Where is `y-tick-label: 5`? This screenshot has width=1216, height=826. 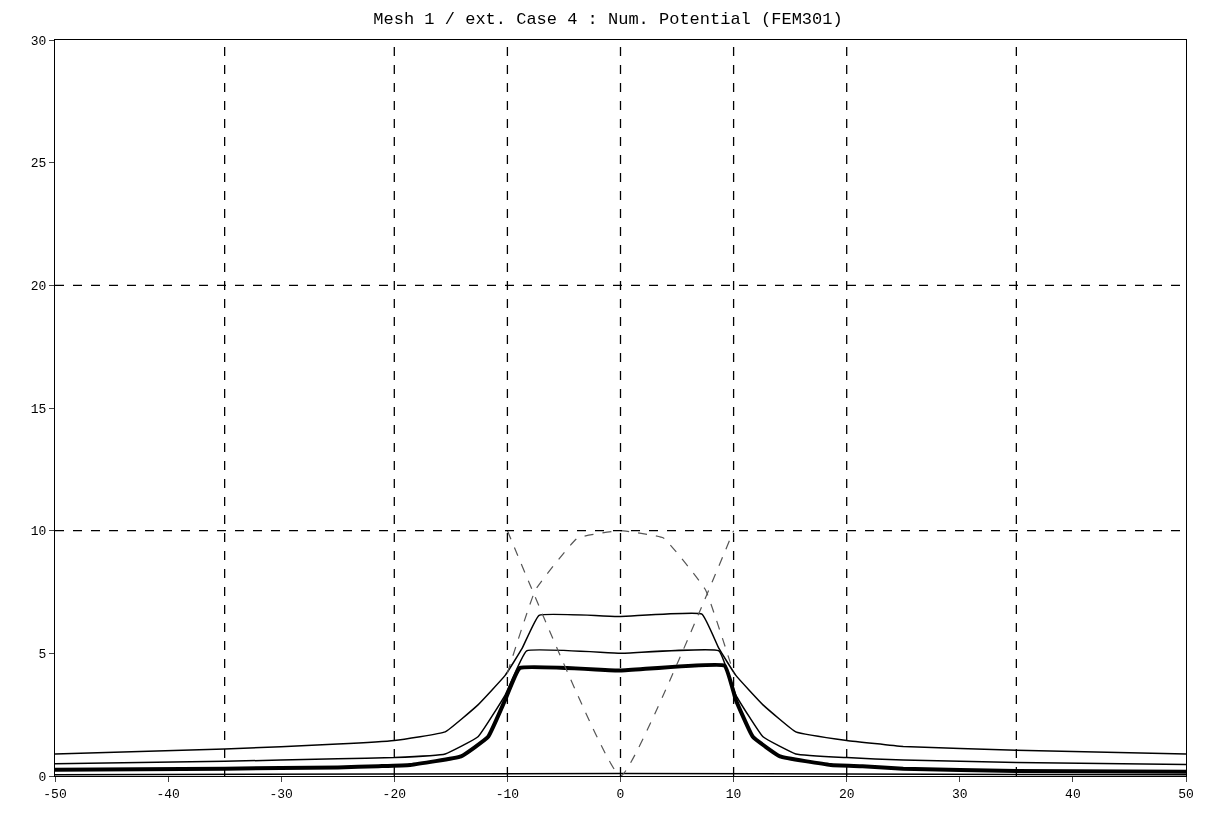 y-tick-label: 5 is located at coordinates (42, 654).